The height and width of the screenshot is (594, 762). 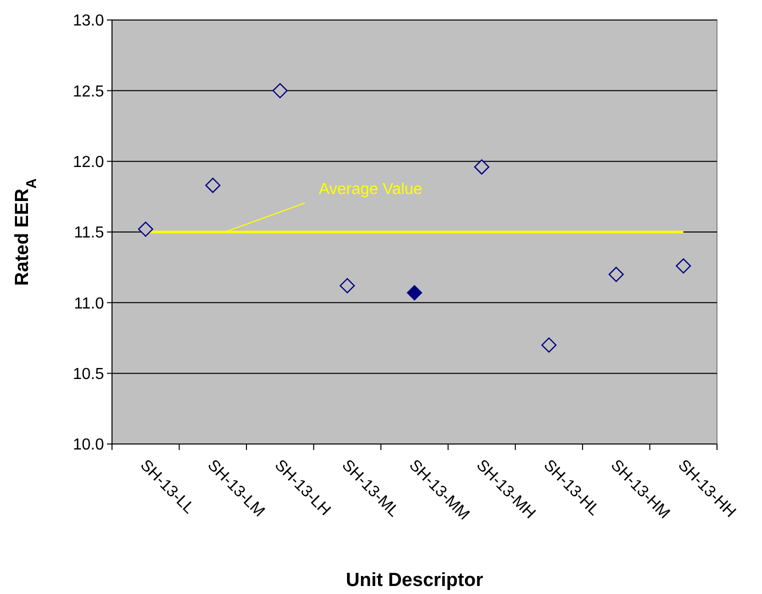 What do you see at coordinates (415, 580) in the screenshot?
I see `x-axis-title: Unit Descriptor` at bounding box center [415, 580].